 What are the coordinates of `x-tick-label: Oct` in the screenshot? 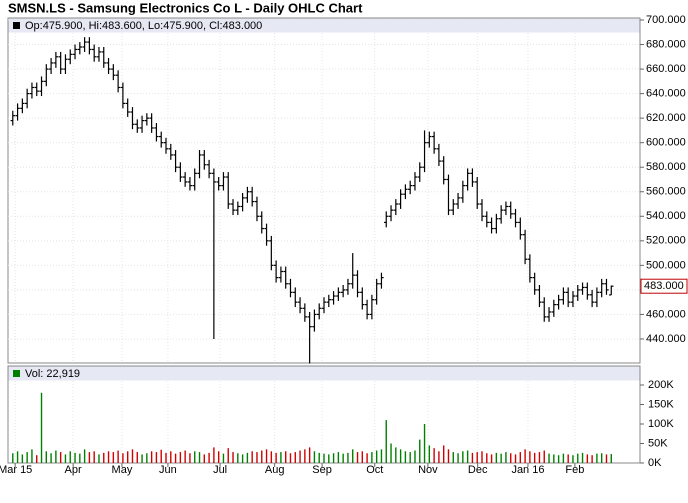 It's located at (374, 470).